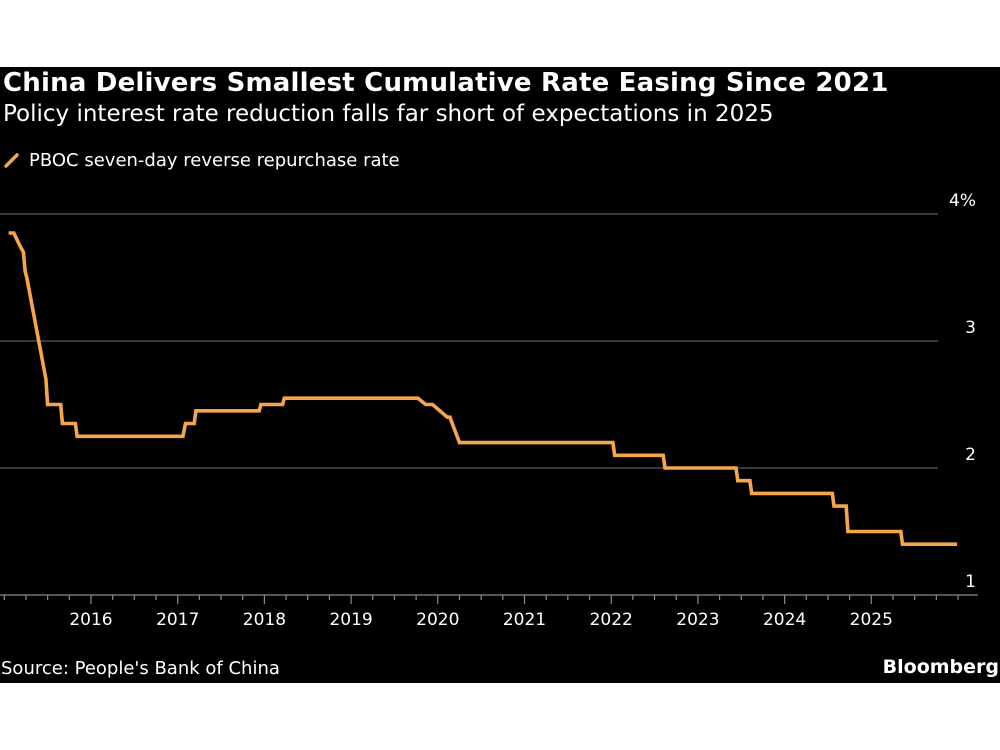  I want to click on x-tick-label: 2017, so click(177, 620).